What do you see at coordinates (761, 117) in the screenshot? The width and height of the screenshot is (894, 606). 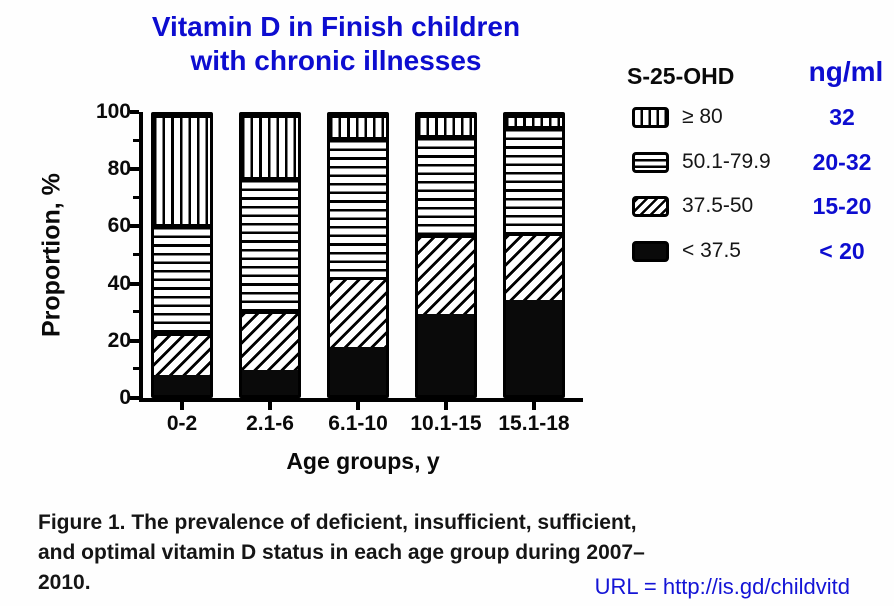 I see `legend-row-optimal: ≥ 80 32` at bounding box center [761, 117].